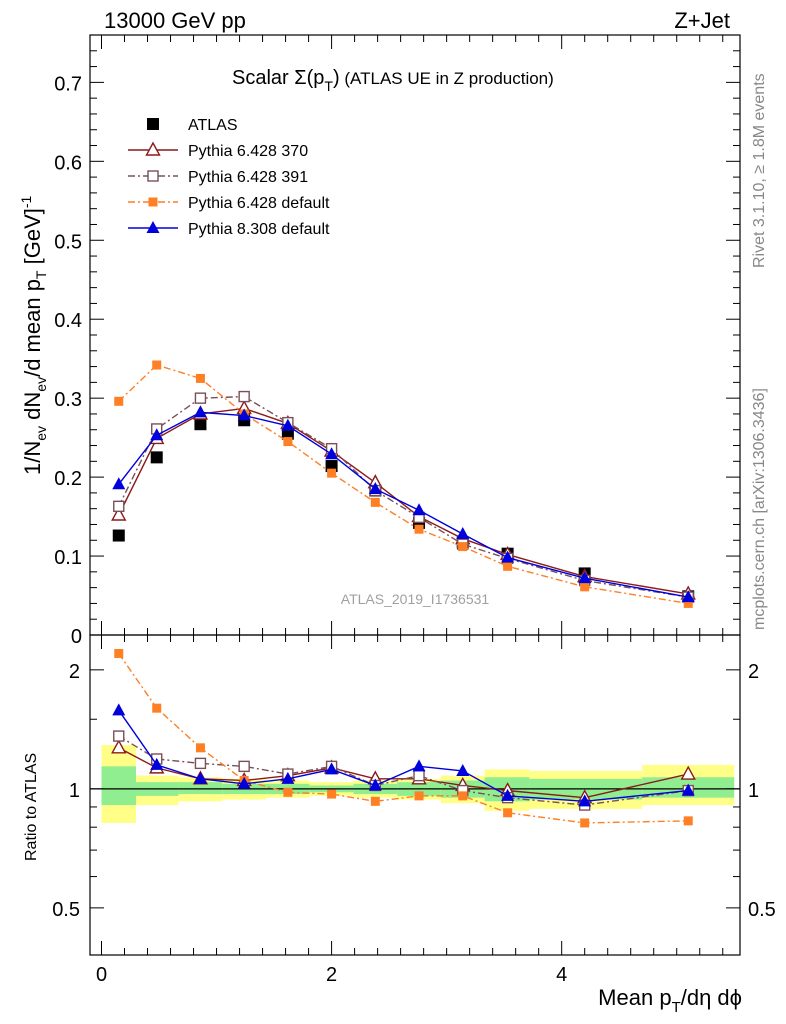 This screenshot has width=786, height=1024. Describe the element at coordinates (259, 203) in the screenshot. I see `legend-label: Pythia 6.428 default` at that location.